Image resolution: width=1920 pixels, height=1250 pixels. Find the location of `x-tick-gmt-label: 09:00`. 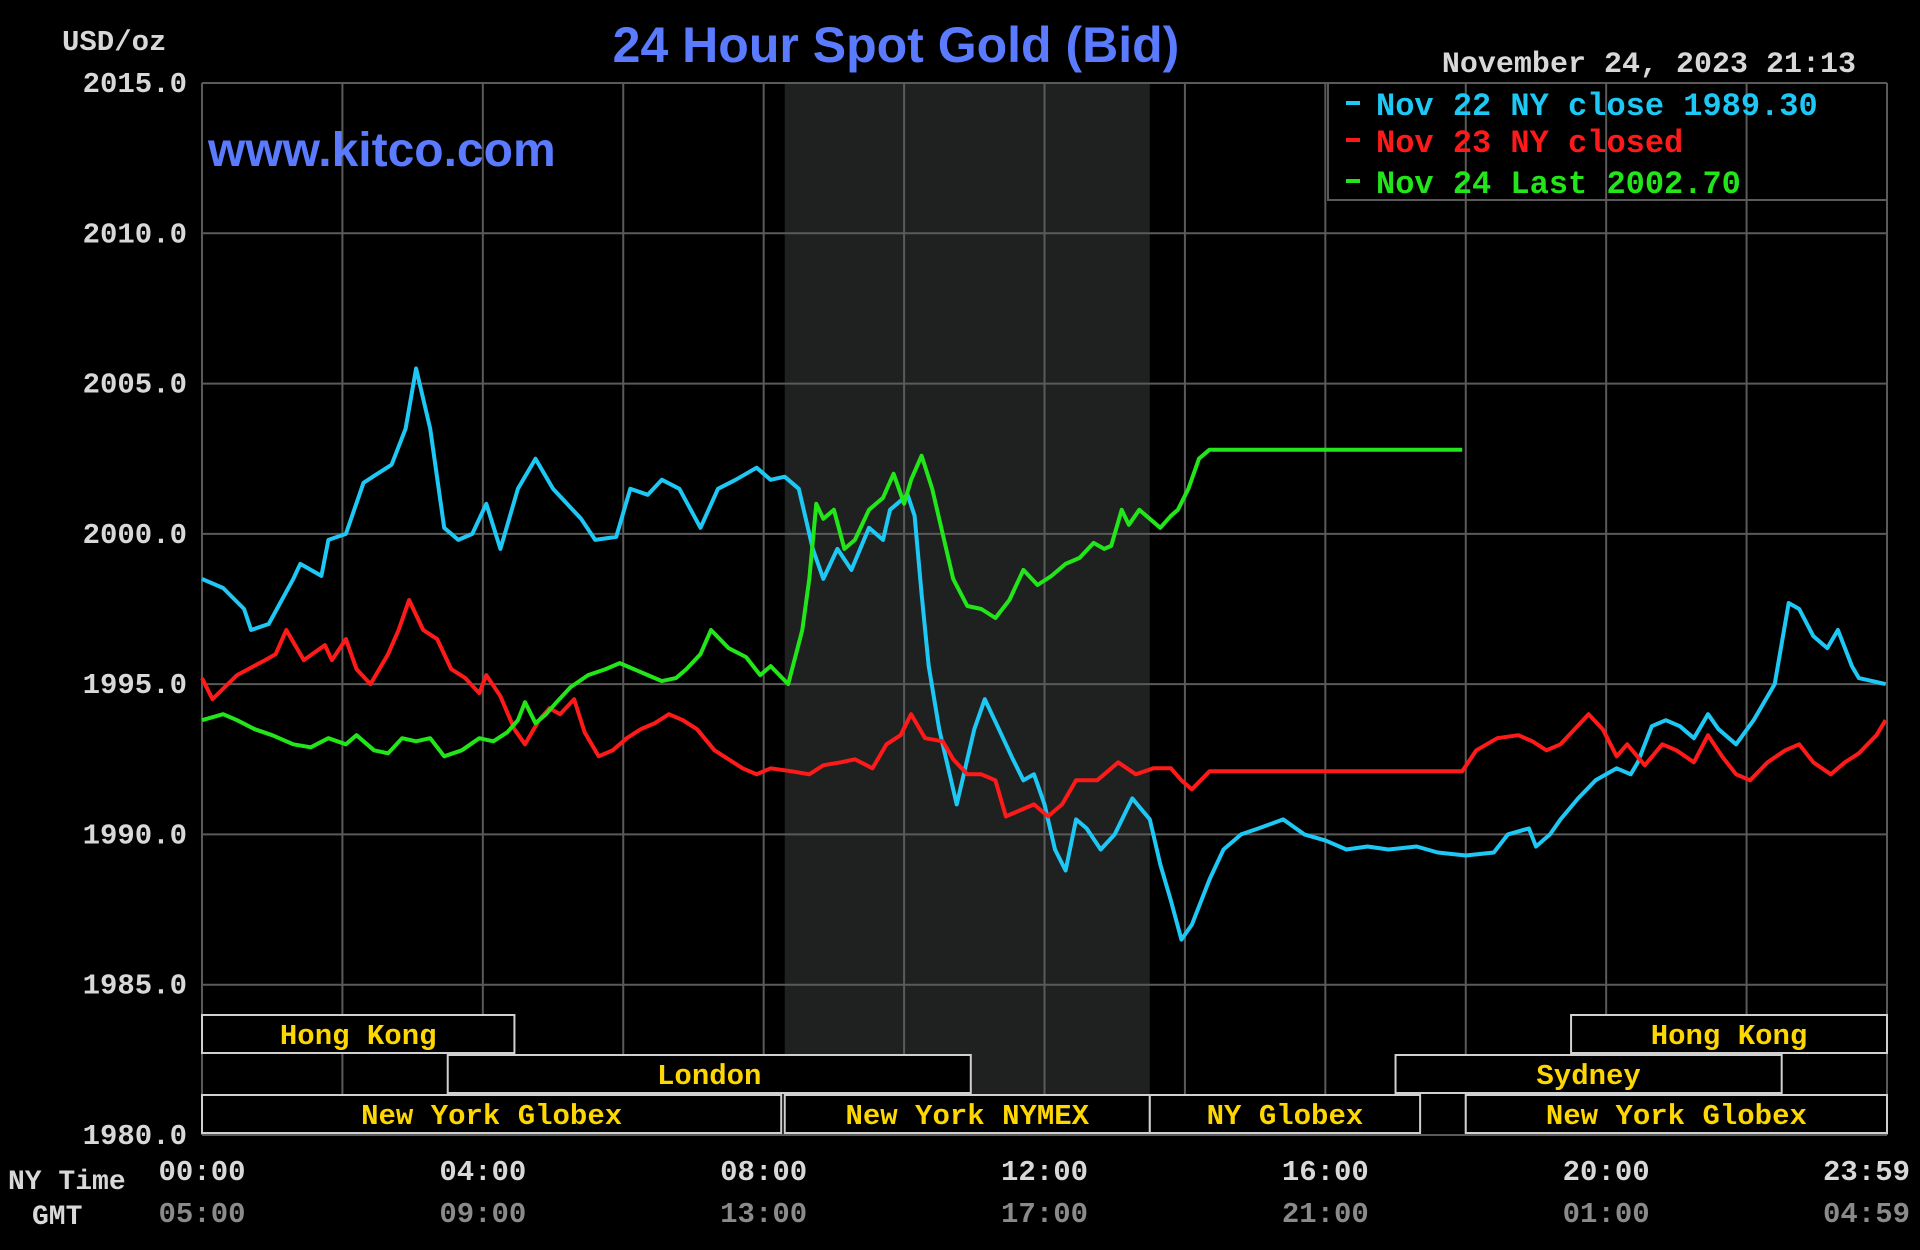

x-tick-gmt-label: 09:00 is located at coordinates (482, 1214).